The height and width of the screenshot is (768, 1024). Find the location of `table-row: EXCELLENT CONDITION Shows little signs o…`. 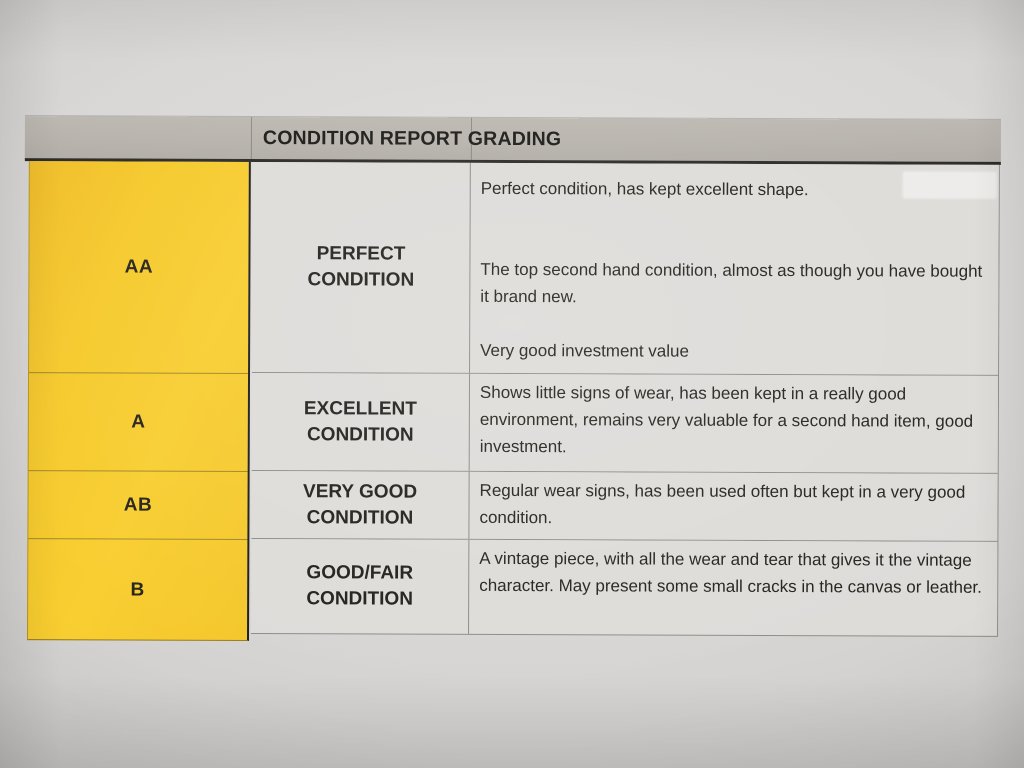

table-row: EXCELLENT CONDITION Shows little signs o… is located at coordinates (625, 423).